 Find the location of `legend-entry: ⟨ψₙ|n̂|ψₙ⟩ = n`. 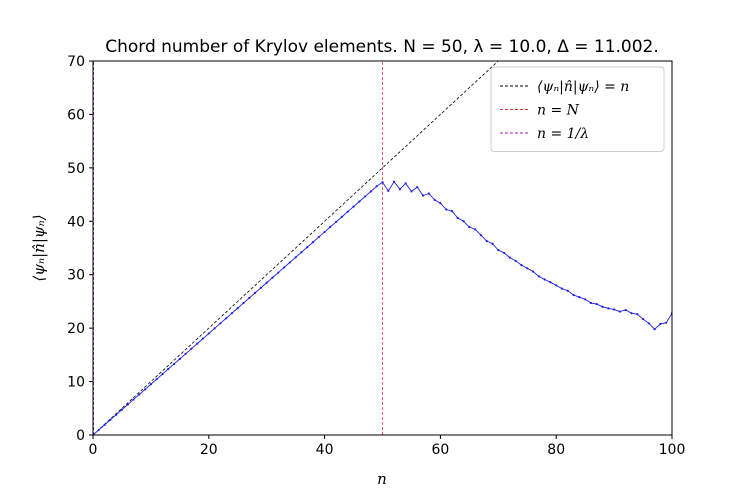

legend-entry: ⟨ψₙ|n̂|ψₙ⟩ = n is located at coordinates (583, 87).